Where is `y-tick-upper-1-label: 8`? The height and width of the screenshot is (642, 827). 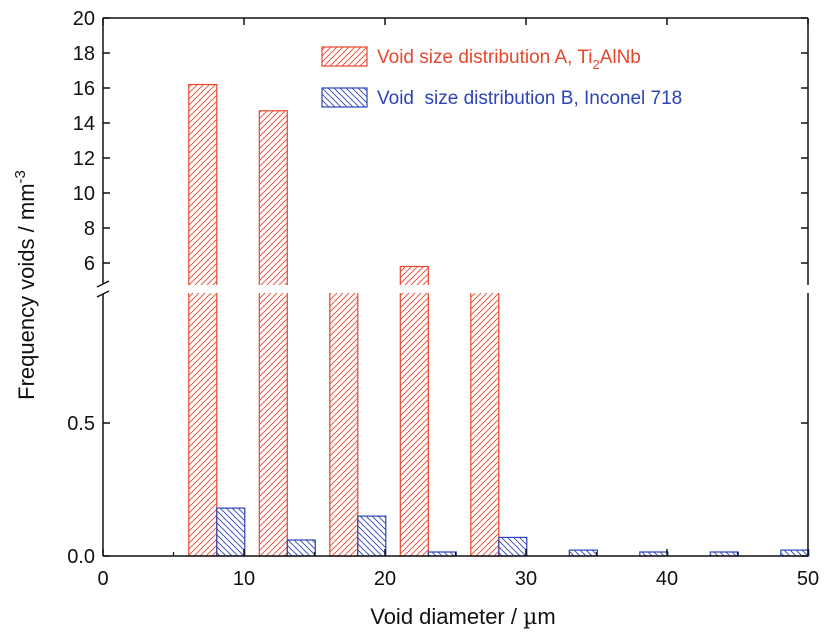
y-tick-upper-1-label: 8 is located at coordinates (89, 229).